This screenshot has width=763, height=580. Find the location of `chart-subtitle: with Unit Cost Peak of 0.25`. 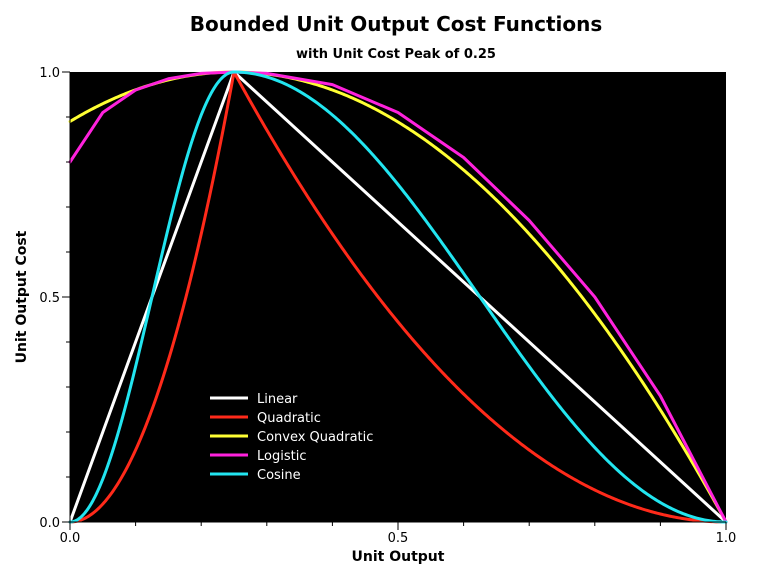

chart-subtitle: with Unit Cost Peak of 0.25 is located at coordinates (396, 54).